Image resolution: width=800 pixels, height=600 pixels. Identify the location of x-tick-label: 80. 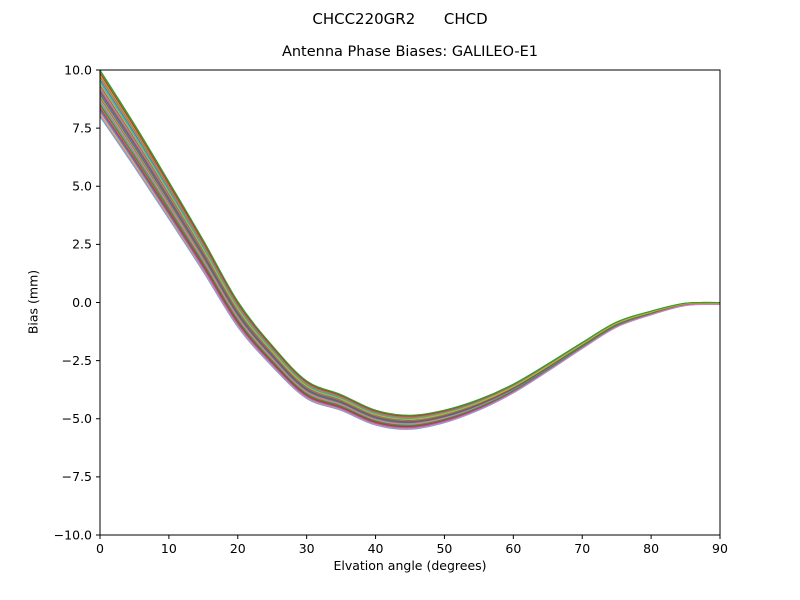
(651, 548).